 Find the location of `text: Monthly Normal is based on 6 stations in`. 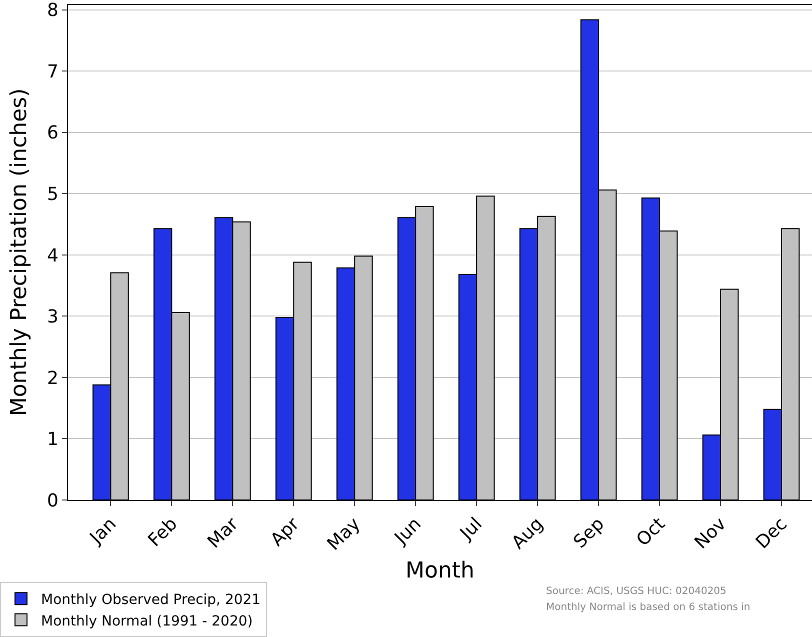

text: Monthly Normal is based on 6 stations in is located at coordinates (648, 607).